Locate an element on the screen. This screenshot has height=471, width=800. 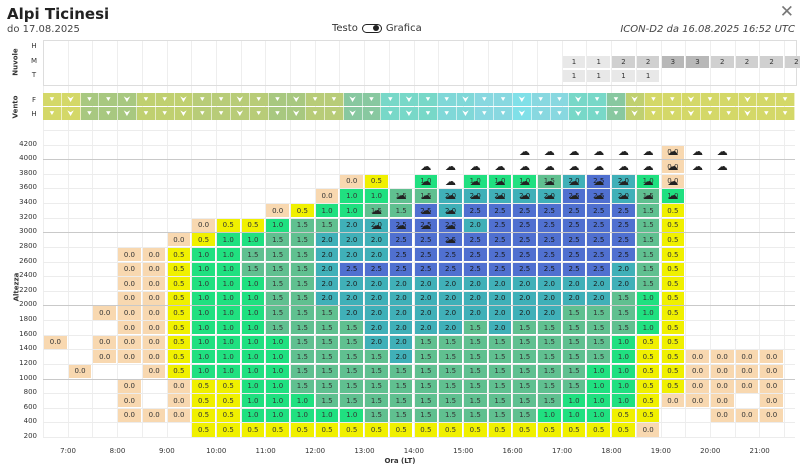
view-toggle: Testo Grafica is located at coordinates (377, 28).